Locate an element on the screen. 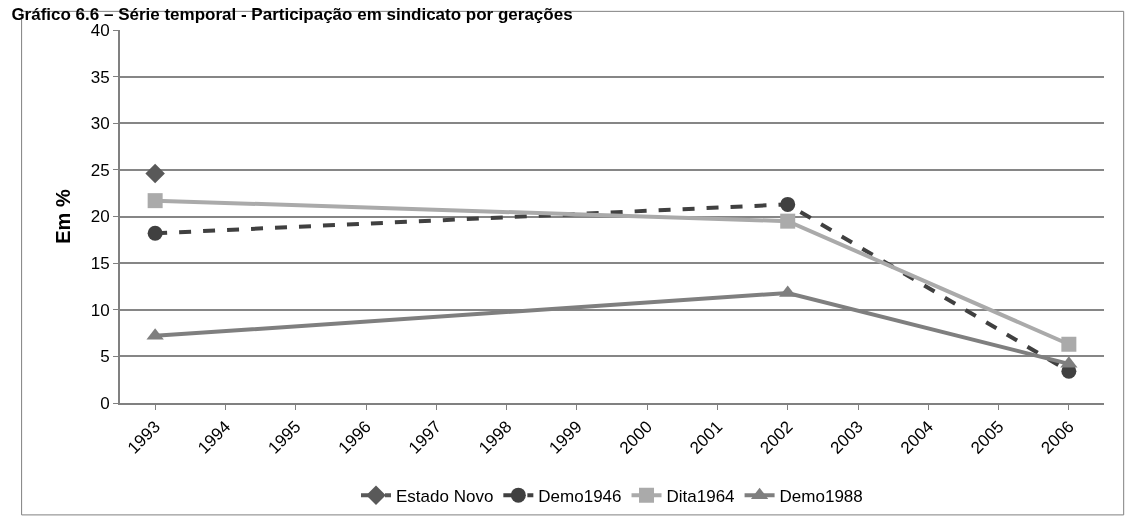 The width and height of the screenshot is (1139, 526). y-tick-label: 35 is located at coordinates (100, 77).